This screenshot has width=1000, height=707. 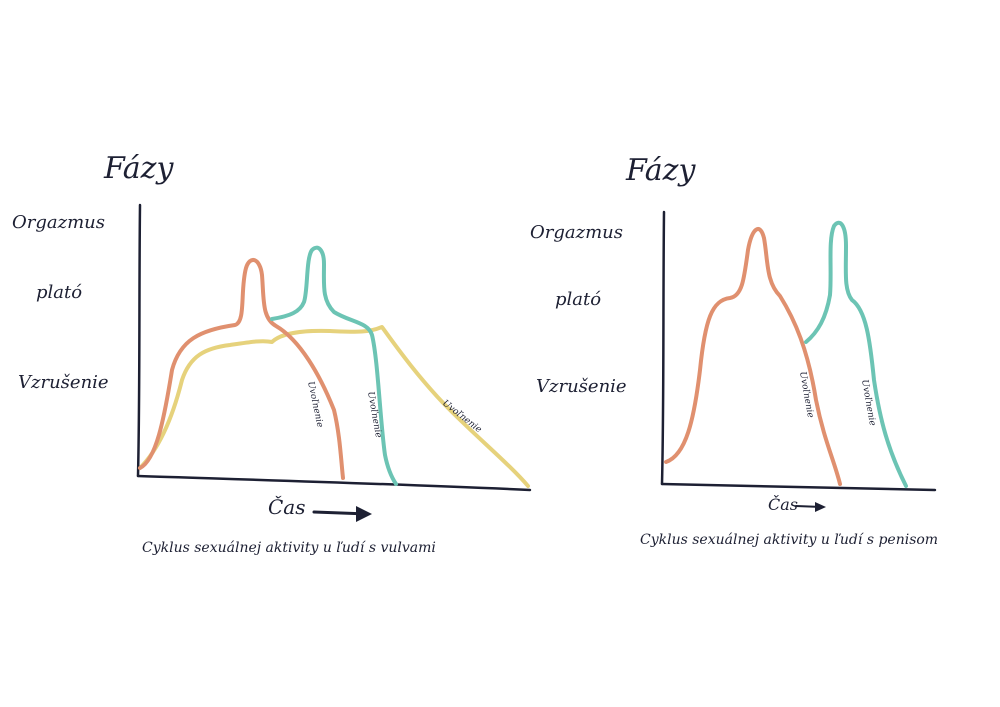 What do you see at coordinates (287, 506) in the screenshot?
I see `left-x-axis-label: Čas` at bounding box center [287, 506].